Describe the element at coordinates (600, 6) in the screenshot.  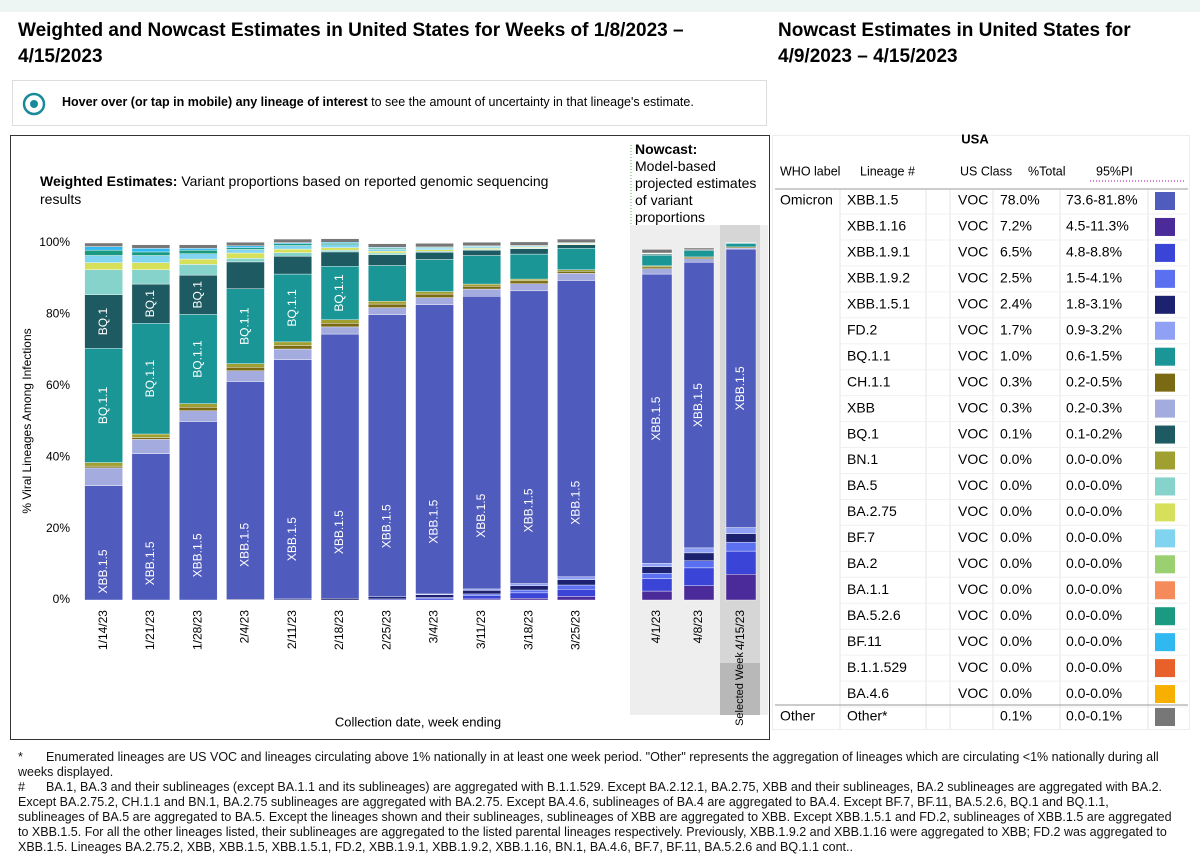
I see `top-bar` at that location.